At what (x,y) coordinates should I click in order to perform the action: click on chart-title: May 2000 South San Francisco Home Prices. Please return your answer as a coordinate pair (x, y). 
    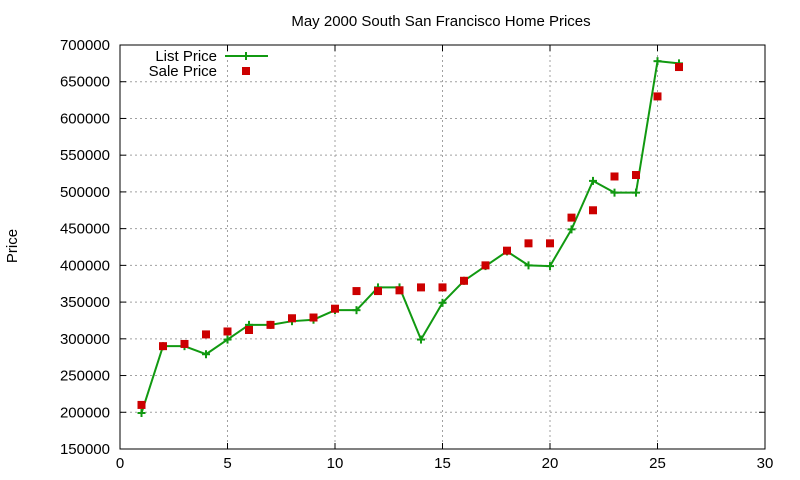
    Looking at the image, I should click on (440, 21).